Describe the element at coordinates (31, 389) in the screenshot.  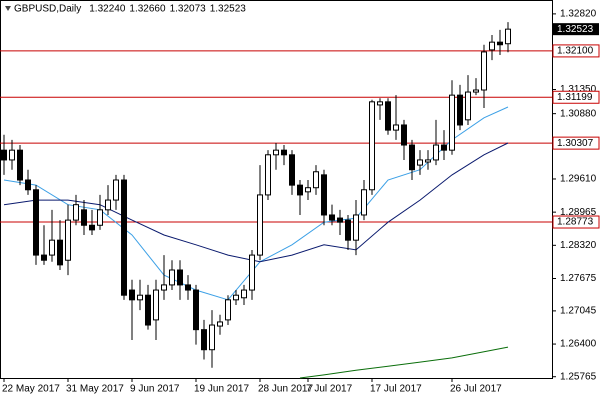
I see `x-tick-label: 22 May 2017` at that location.